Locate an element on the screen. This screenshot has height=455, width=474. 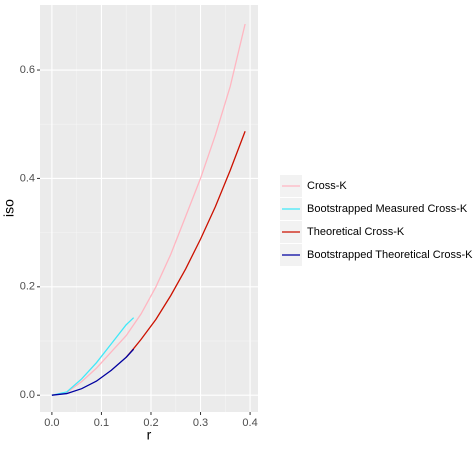
x-axis-label: r is located at coordinates (149, 435).